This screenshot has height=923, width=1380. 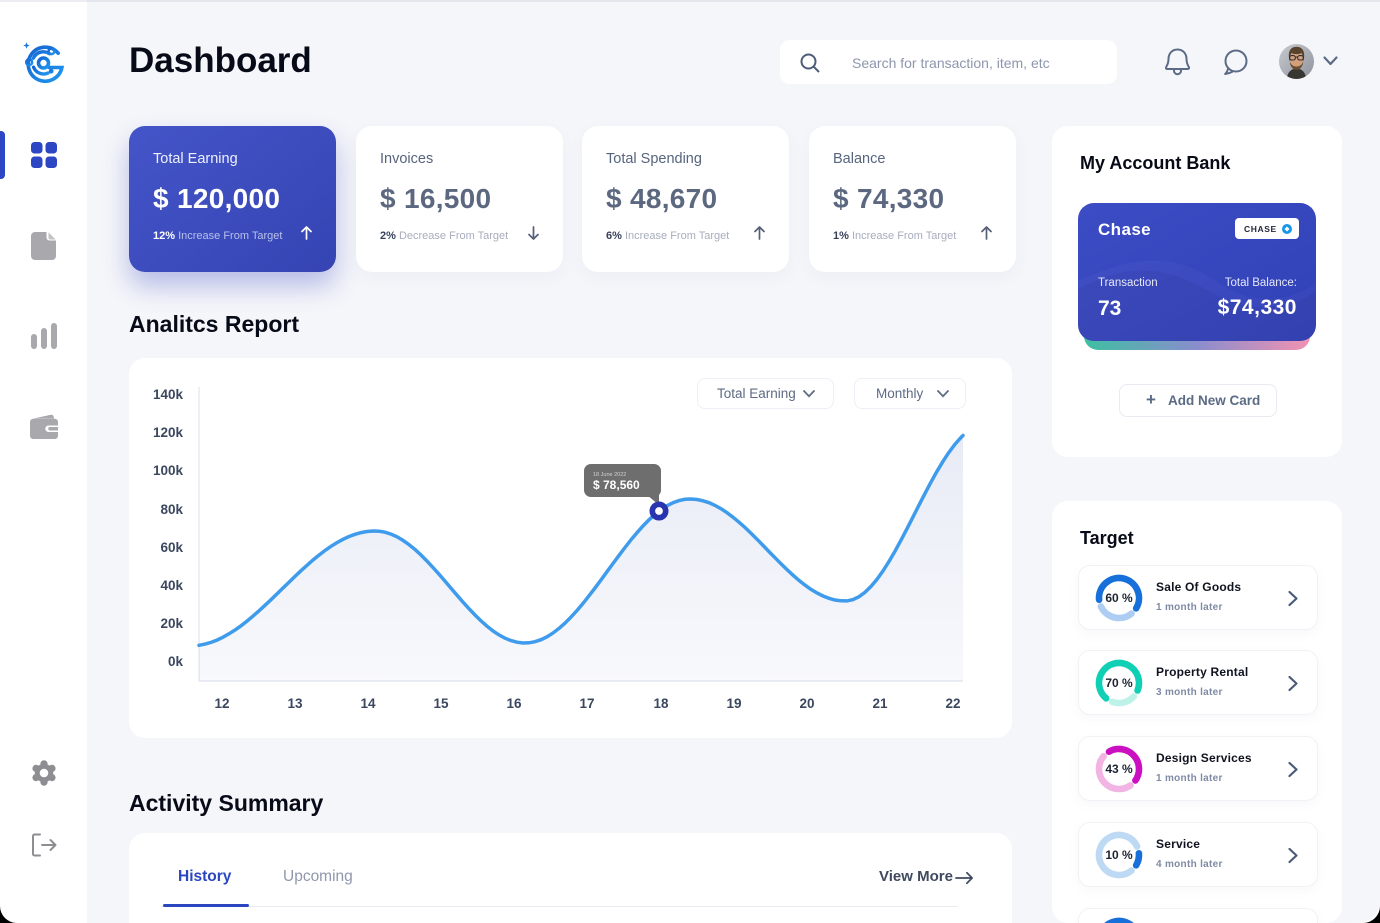 What do you see at coordinates (171, 509) in the screenshot?
I see `svg-text: 80k` at bounding box center [171, 509].